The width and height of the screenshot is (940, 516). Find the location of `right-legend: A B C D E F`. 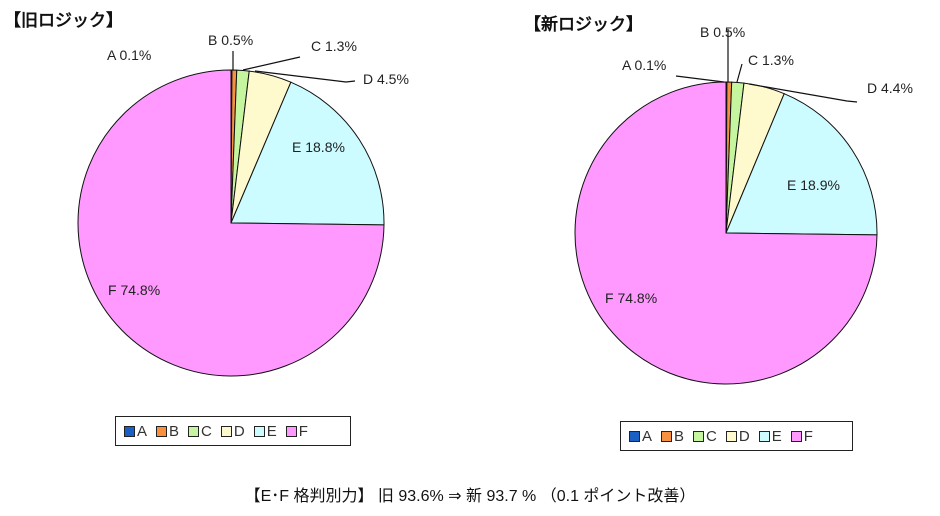

right-legend: A B C D E F is located at coordinates (736, 436).